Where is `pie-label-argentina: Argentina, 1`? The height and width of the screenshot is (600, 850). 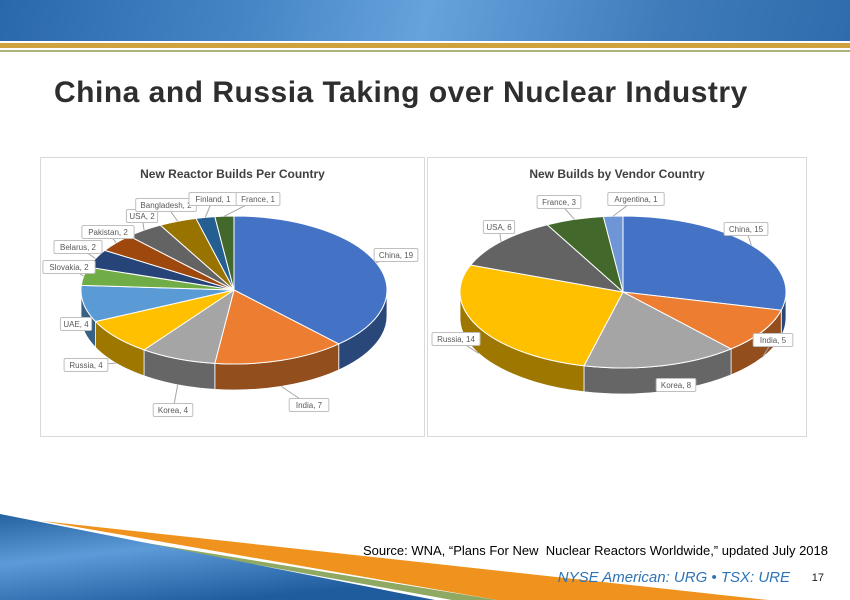 pie-label-argentina: Argentina, 1 is located at coordinates (636, 199).